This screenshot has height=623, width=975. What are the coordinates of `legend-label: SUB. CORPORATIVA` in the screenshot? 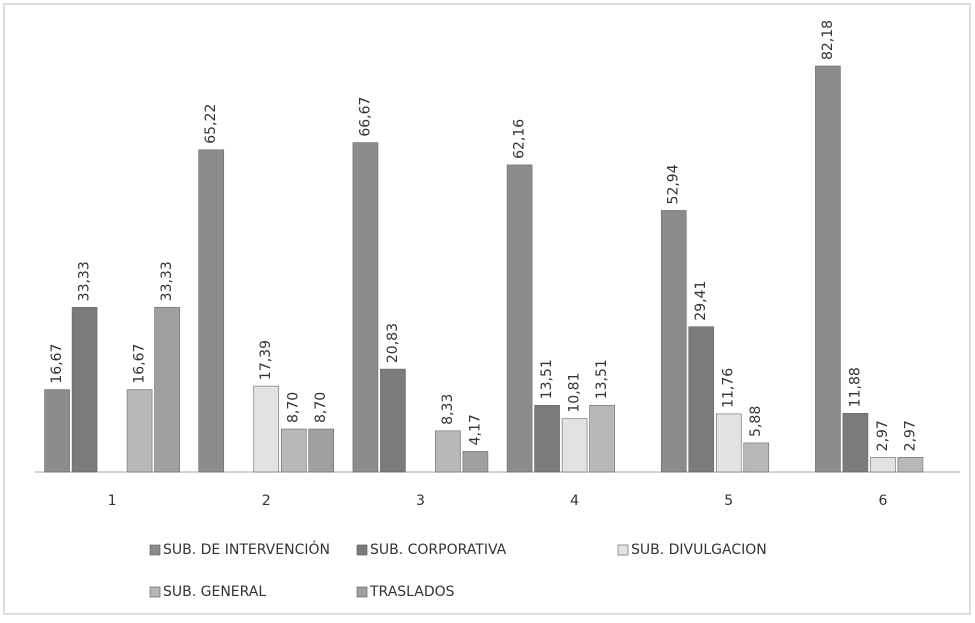 It's located at (438, 550).